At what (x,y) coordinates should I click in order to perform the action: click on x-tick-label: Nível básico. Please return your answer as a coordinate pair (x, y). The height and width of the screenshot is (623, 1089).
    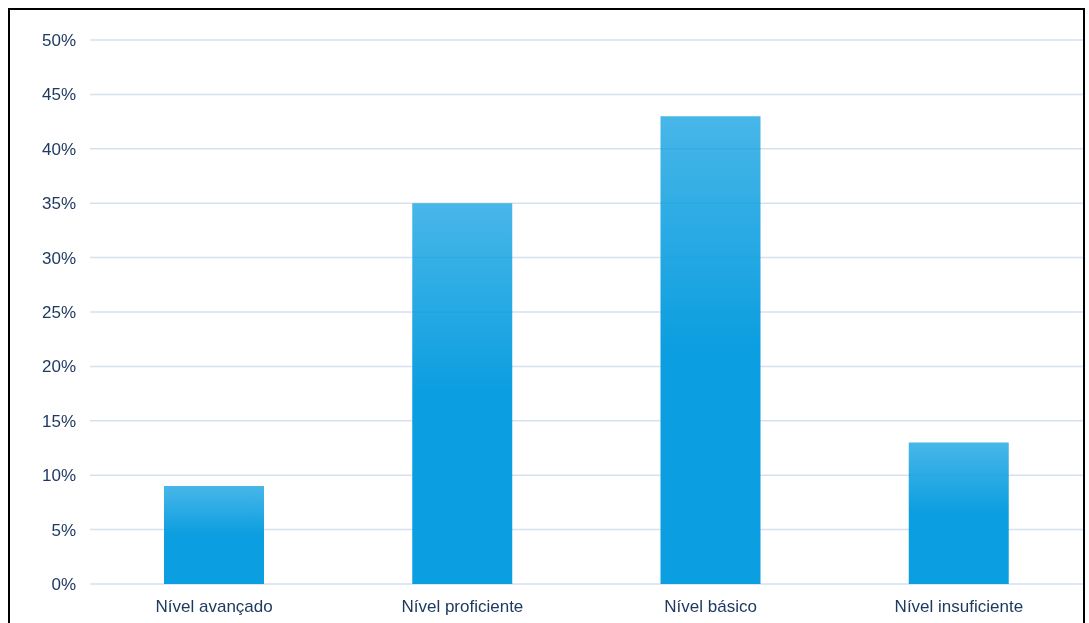
    Looking at the image, I should click on (710, 607).